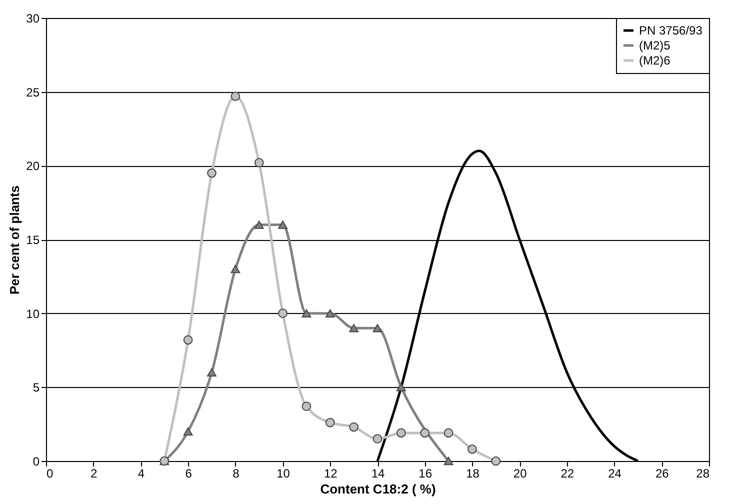 This screenshot has width=730, height=504. I want to click on y-tick-label: 25, so click(33, 92).